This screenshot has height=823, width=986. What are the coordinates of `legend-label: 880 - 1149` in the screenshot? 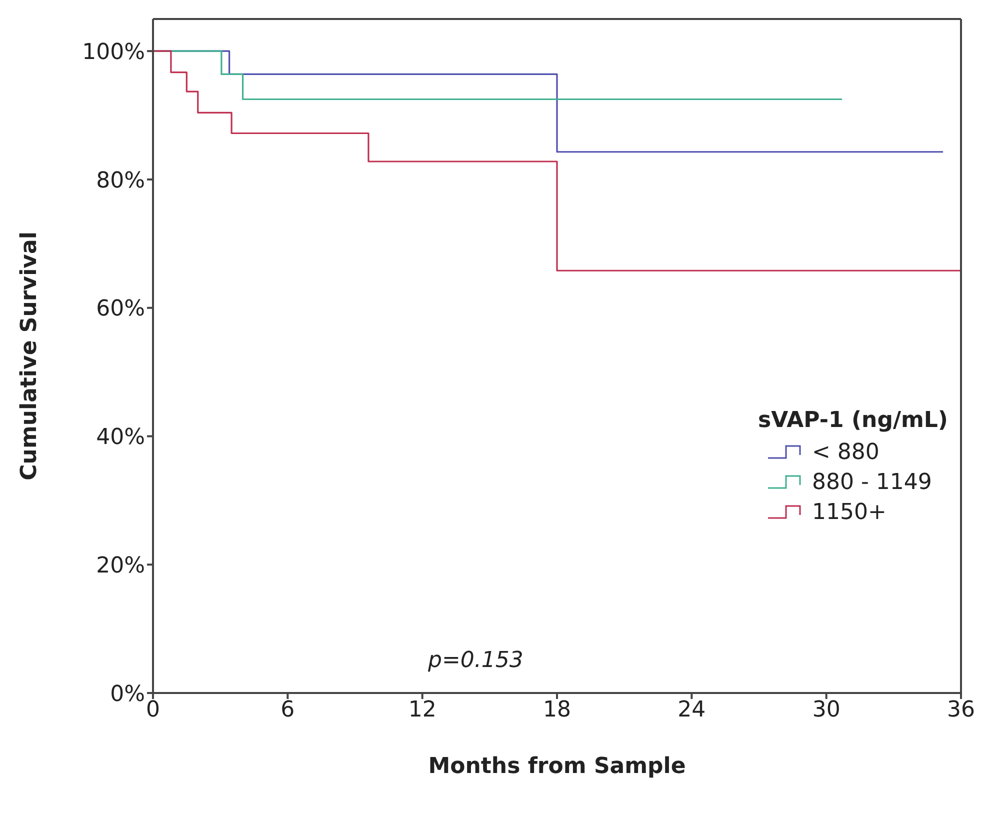 It's located at (872, 482).